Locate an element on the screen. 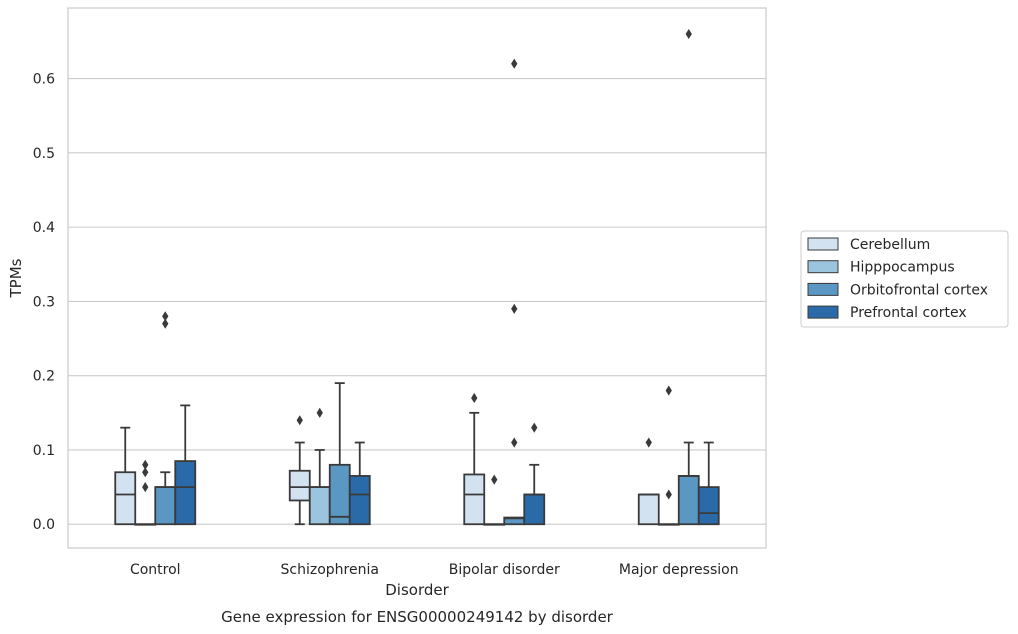  x-tick-label: Bipolar disorder is located at coordinates (504, 570).